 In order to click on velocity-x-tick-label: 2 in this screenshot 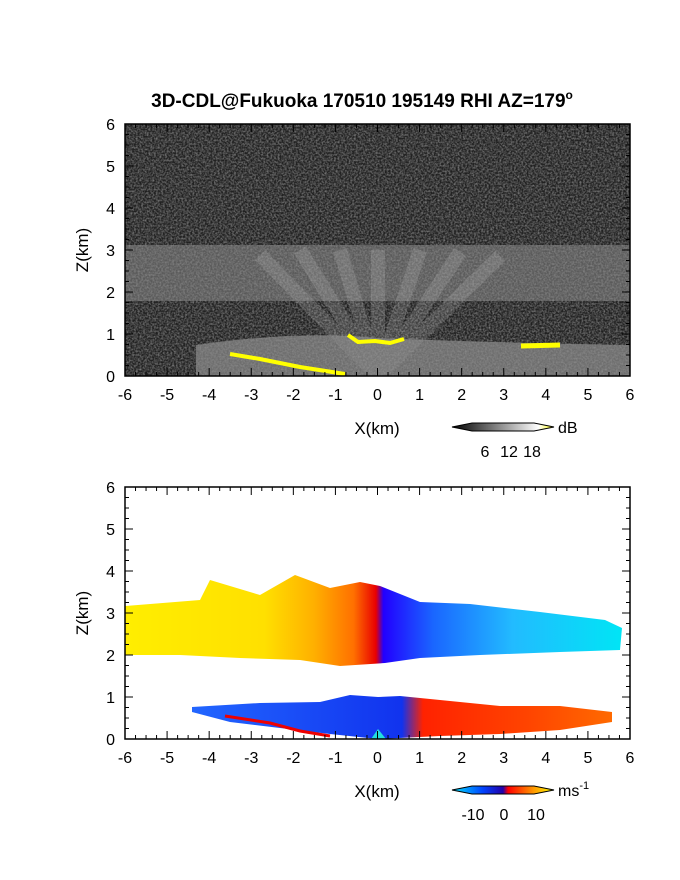, I will do `click(461, 758)`.